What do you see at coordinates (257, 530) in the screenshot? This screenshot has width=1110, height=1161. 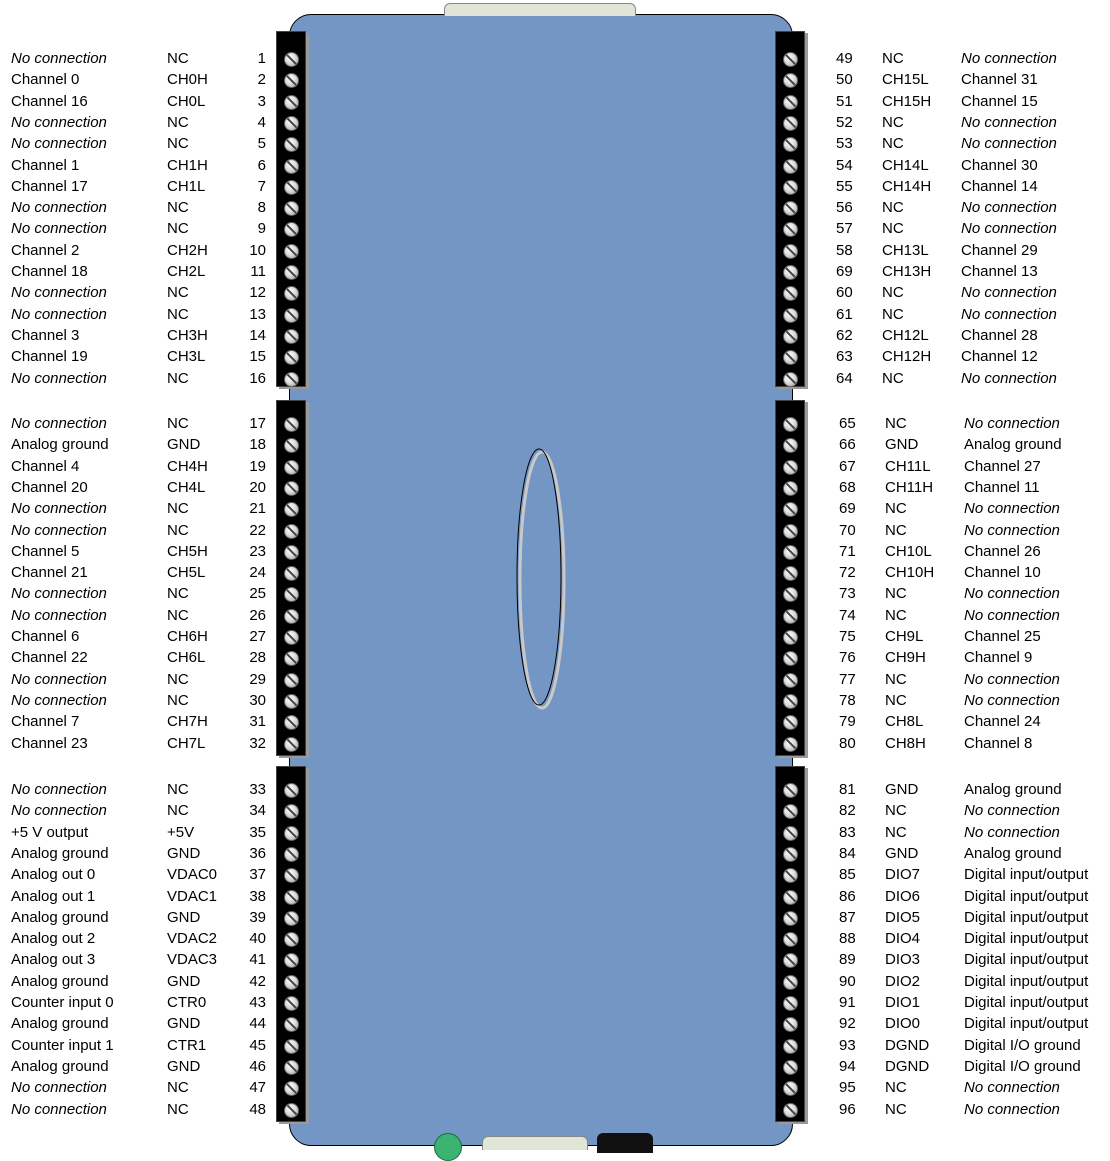 I see `pin-number: 22` at bounding box center [257, 530].